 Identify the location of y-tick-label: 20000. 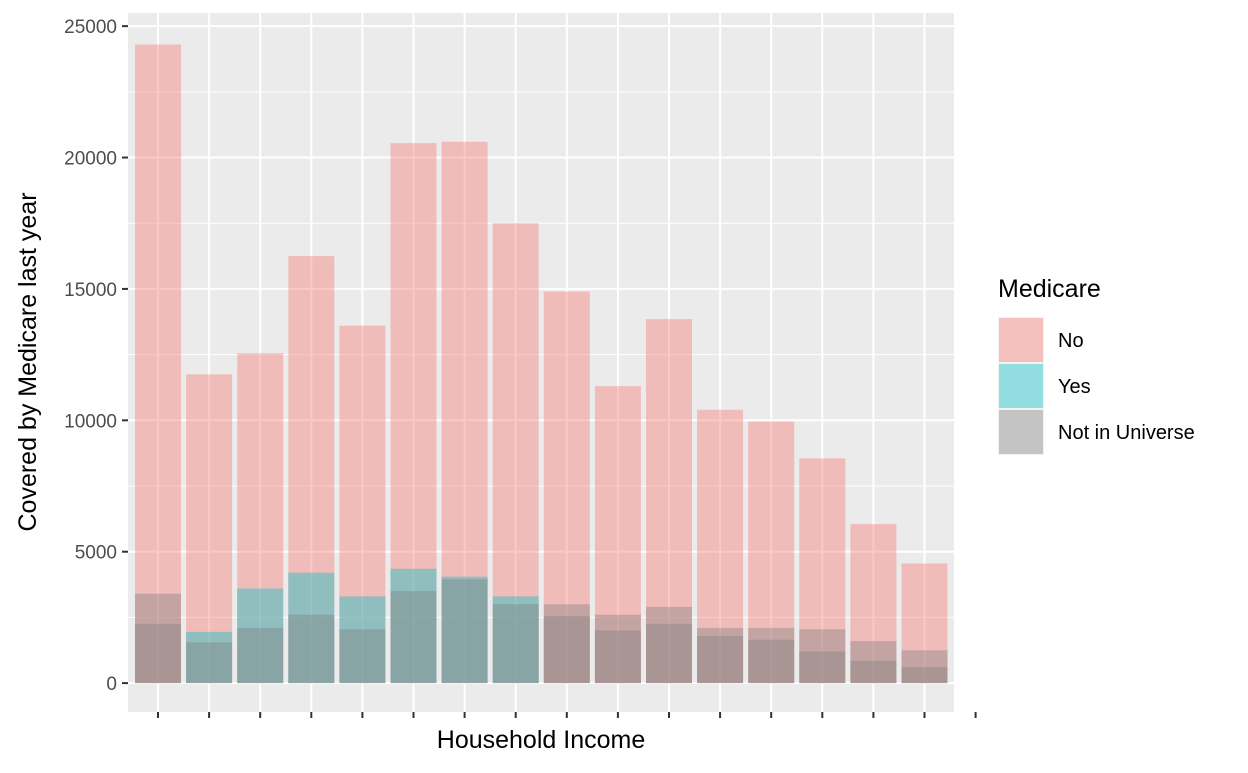
(90, 159).